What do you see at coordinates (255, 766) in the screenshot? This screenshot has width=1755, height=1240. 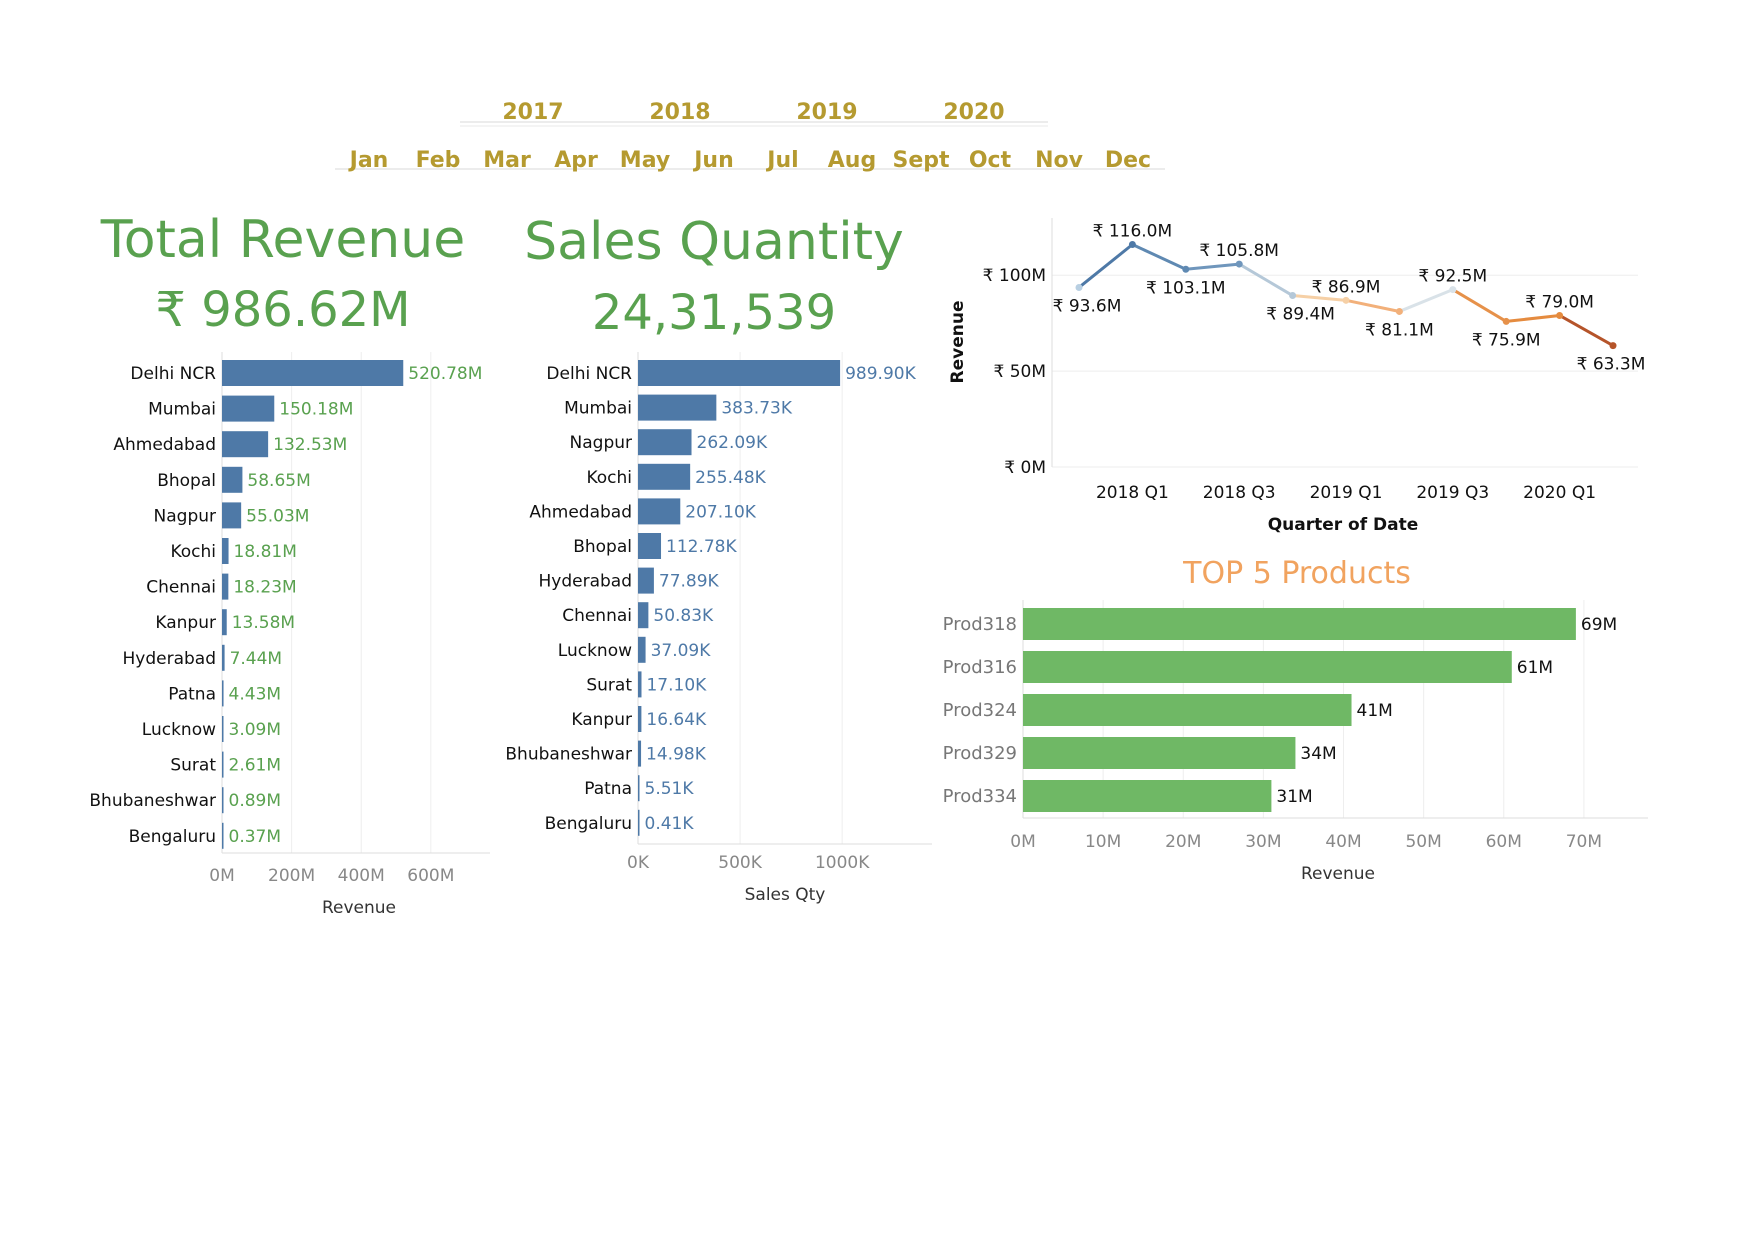 I see `data-label: 2.61M` at bounding box center [255, 766].